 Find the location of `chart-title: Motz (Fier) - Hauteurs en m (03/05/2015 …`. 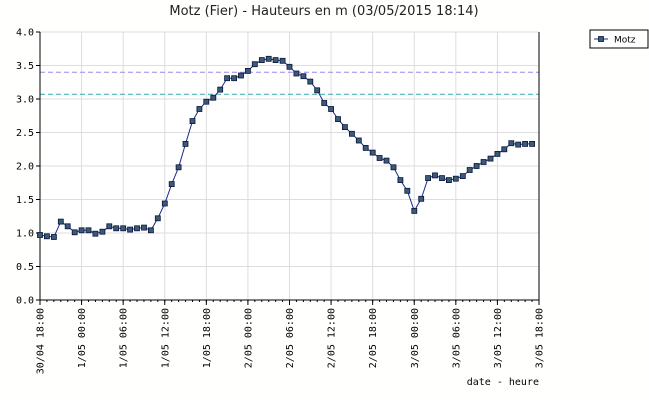

chart-title: Motz (Fier) - Hauteurs en m (03/05/2015 … is located at coordinates (323, 11).